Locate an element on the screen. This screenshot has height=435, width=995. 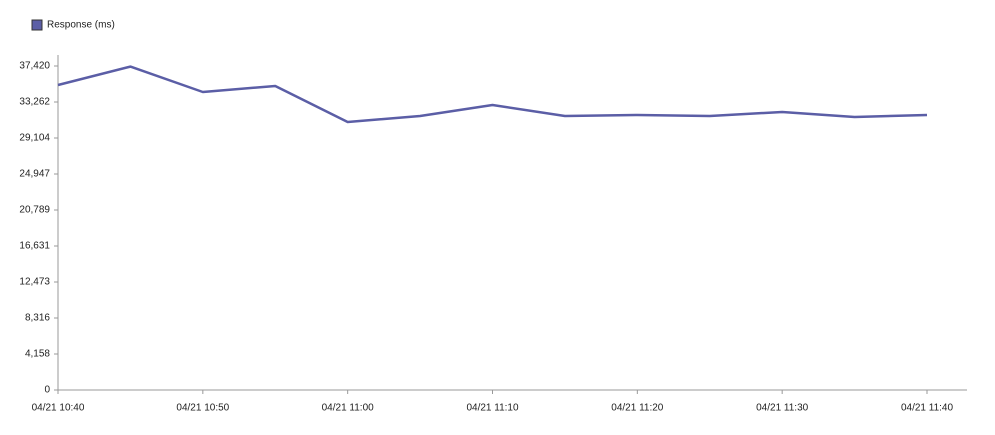
y-tick-label: 16,631 is located at coordinates (34, 246).